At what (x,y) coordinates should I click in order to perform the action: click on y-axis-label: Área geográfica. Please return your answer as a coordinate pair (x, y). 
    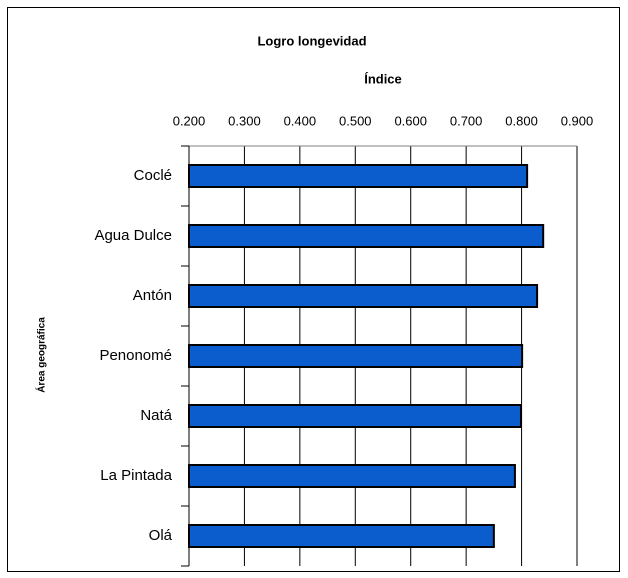
    Looking at the image, I should click on (41, 355).